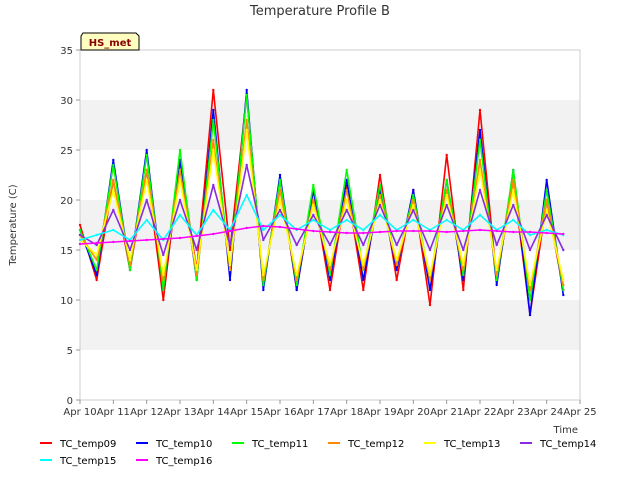  What do you see at coordinates (322, 210) in the screenshot?
I see `series-line-tc_temp14` at bounding box center [322, 210].